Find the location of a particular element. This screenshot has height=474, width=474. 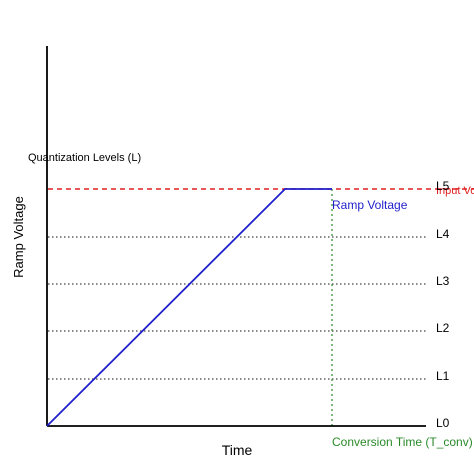

level-label-l4: L4 is located at coordinates (443, 234).